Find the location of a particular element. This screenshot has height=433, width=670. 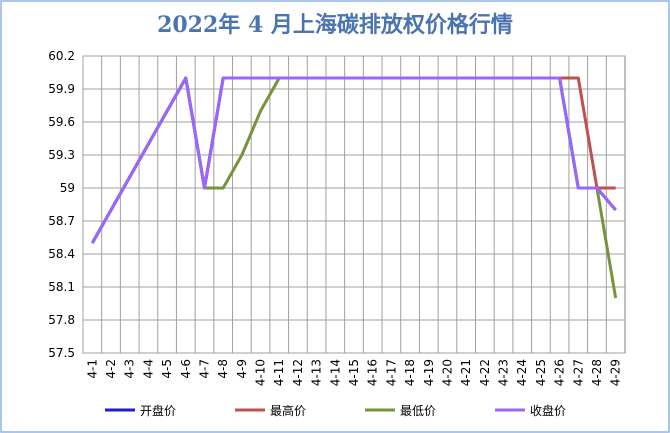

x-tick-label: 4-6 is located at coordinates (186, 369).